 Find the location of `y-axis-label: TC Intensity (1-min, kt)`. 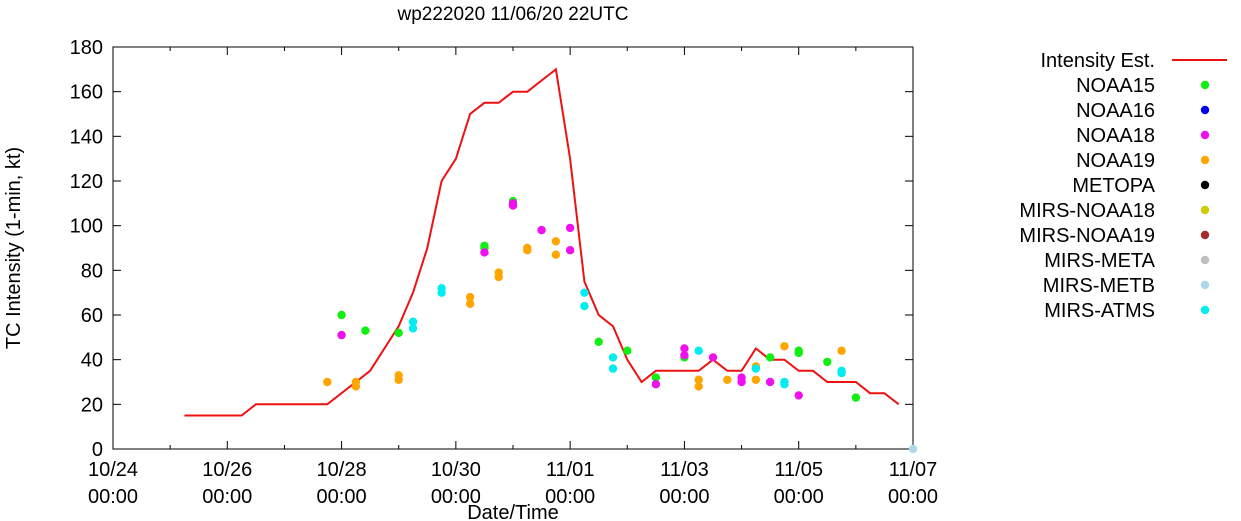

y-axis-label: TC Intensity (1-min, kt) is located at coordinates (14, 248).